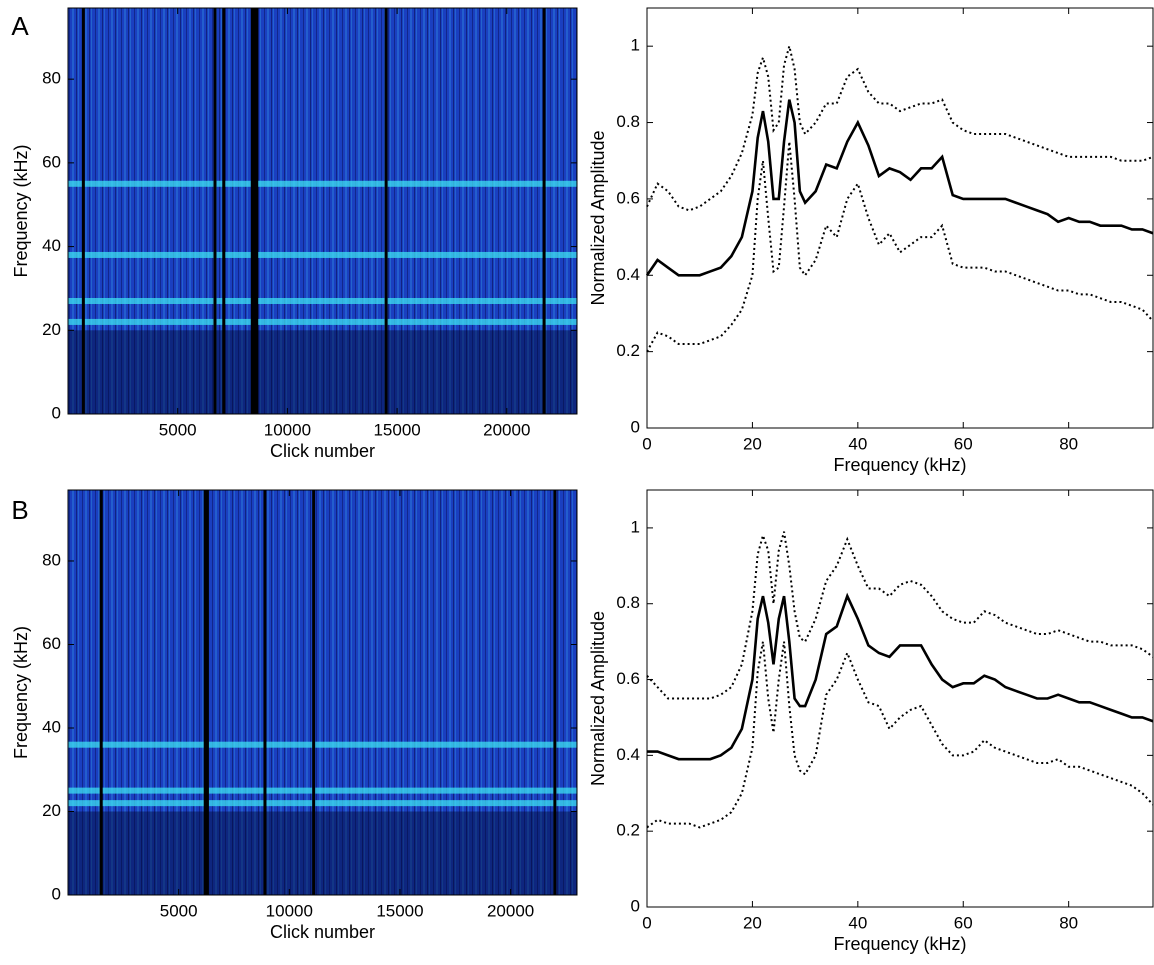 The image size is (1154, 965). Describe the element at coordinates (20, 26) in the screenshot. I see `panel-label: A` at that location.